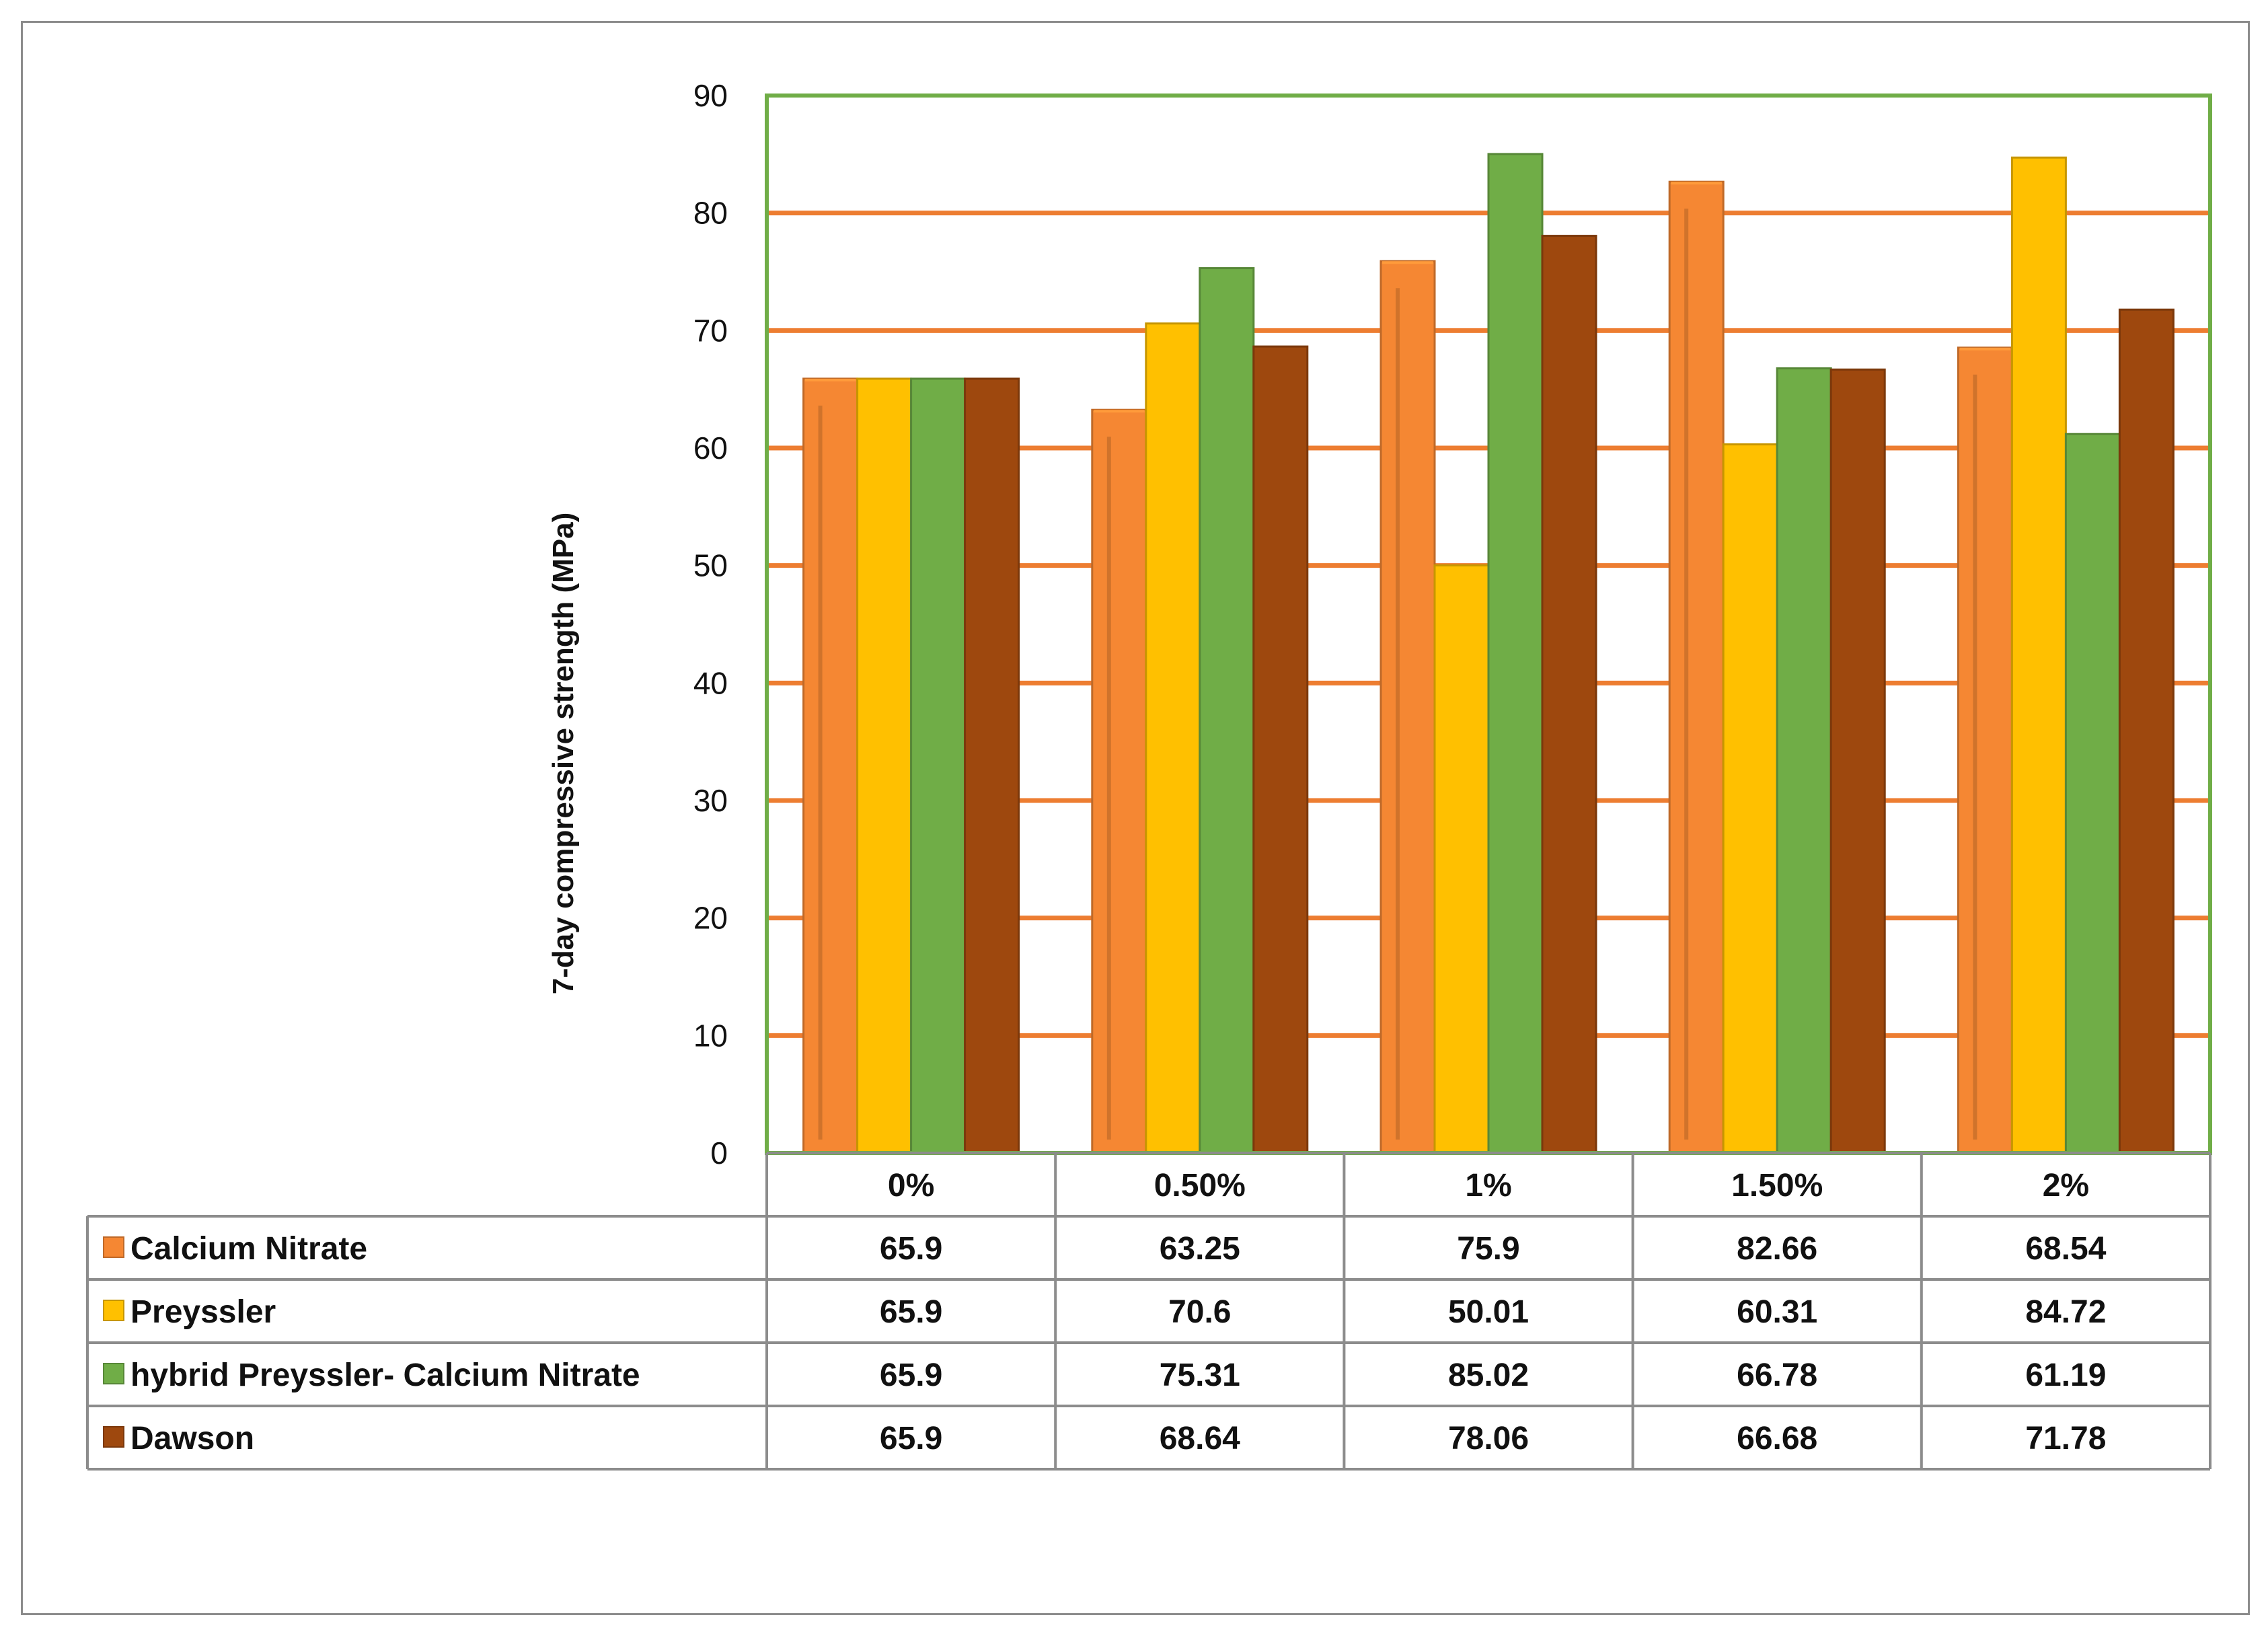  I want to click on legend-label: Dawson, so click(192, 1438).